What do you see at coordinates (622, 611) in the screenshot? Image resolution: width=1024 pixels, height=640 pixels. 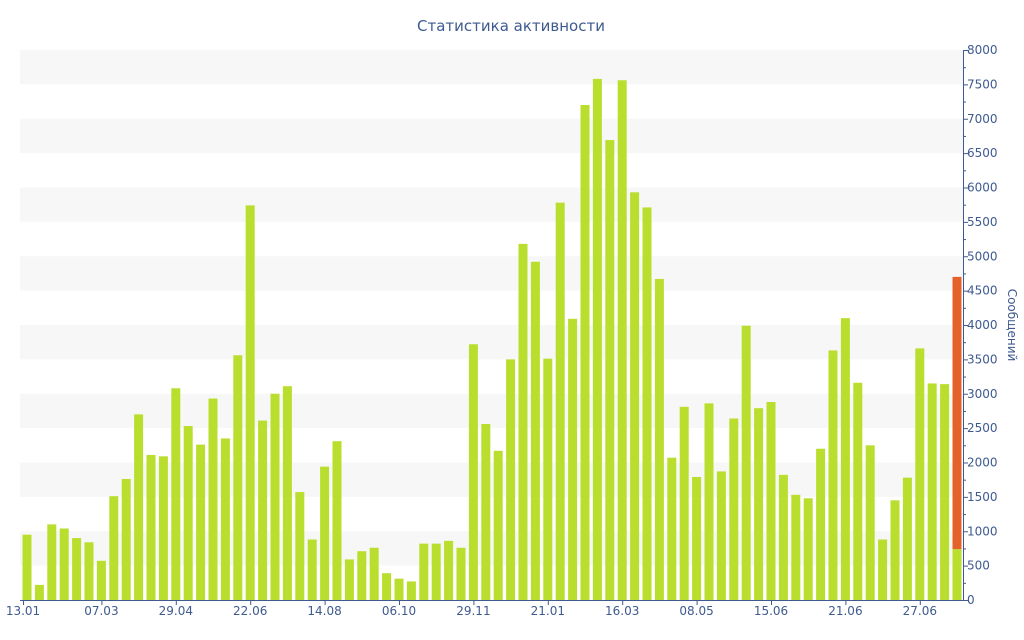 I see `x-tick-label: 16.03` at bounding box center [622, 611].